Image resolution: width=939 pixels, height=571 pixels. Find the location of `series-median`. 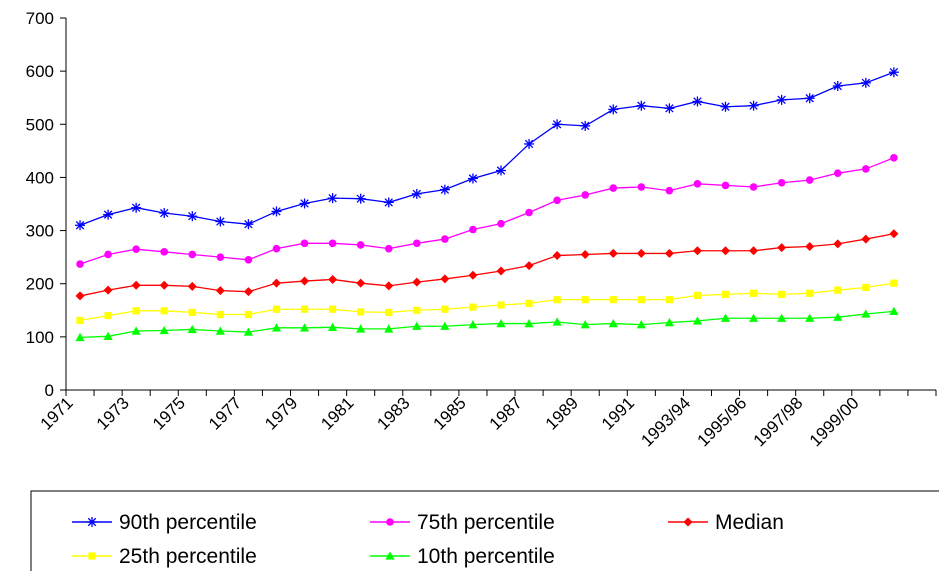

series-median is located at coordinates (487, 265).